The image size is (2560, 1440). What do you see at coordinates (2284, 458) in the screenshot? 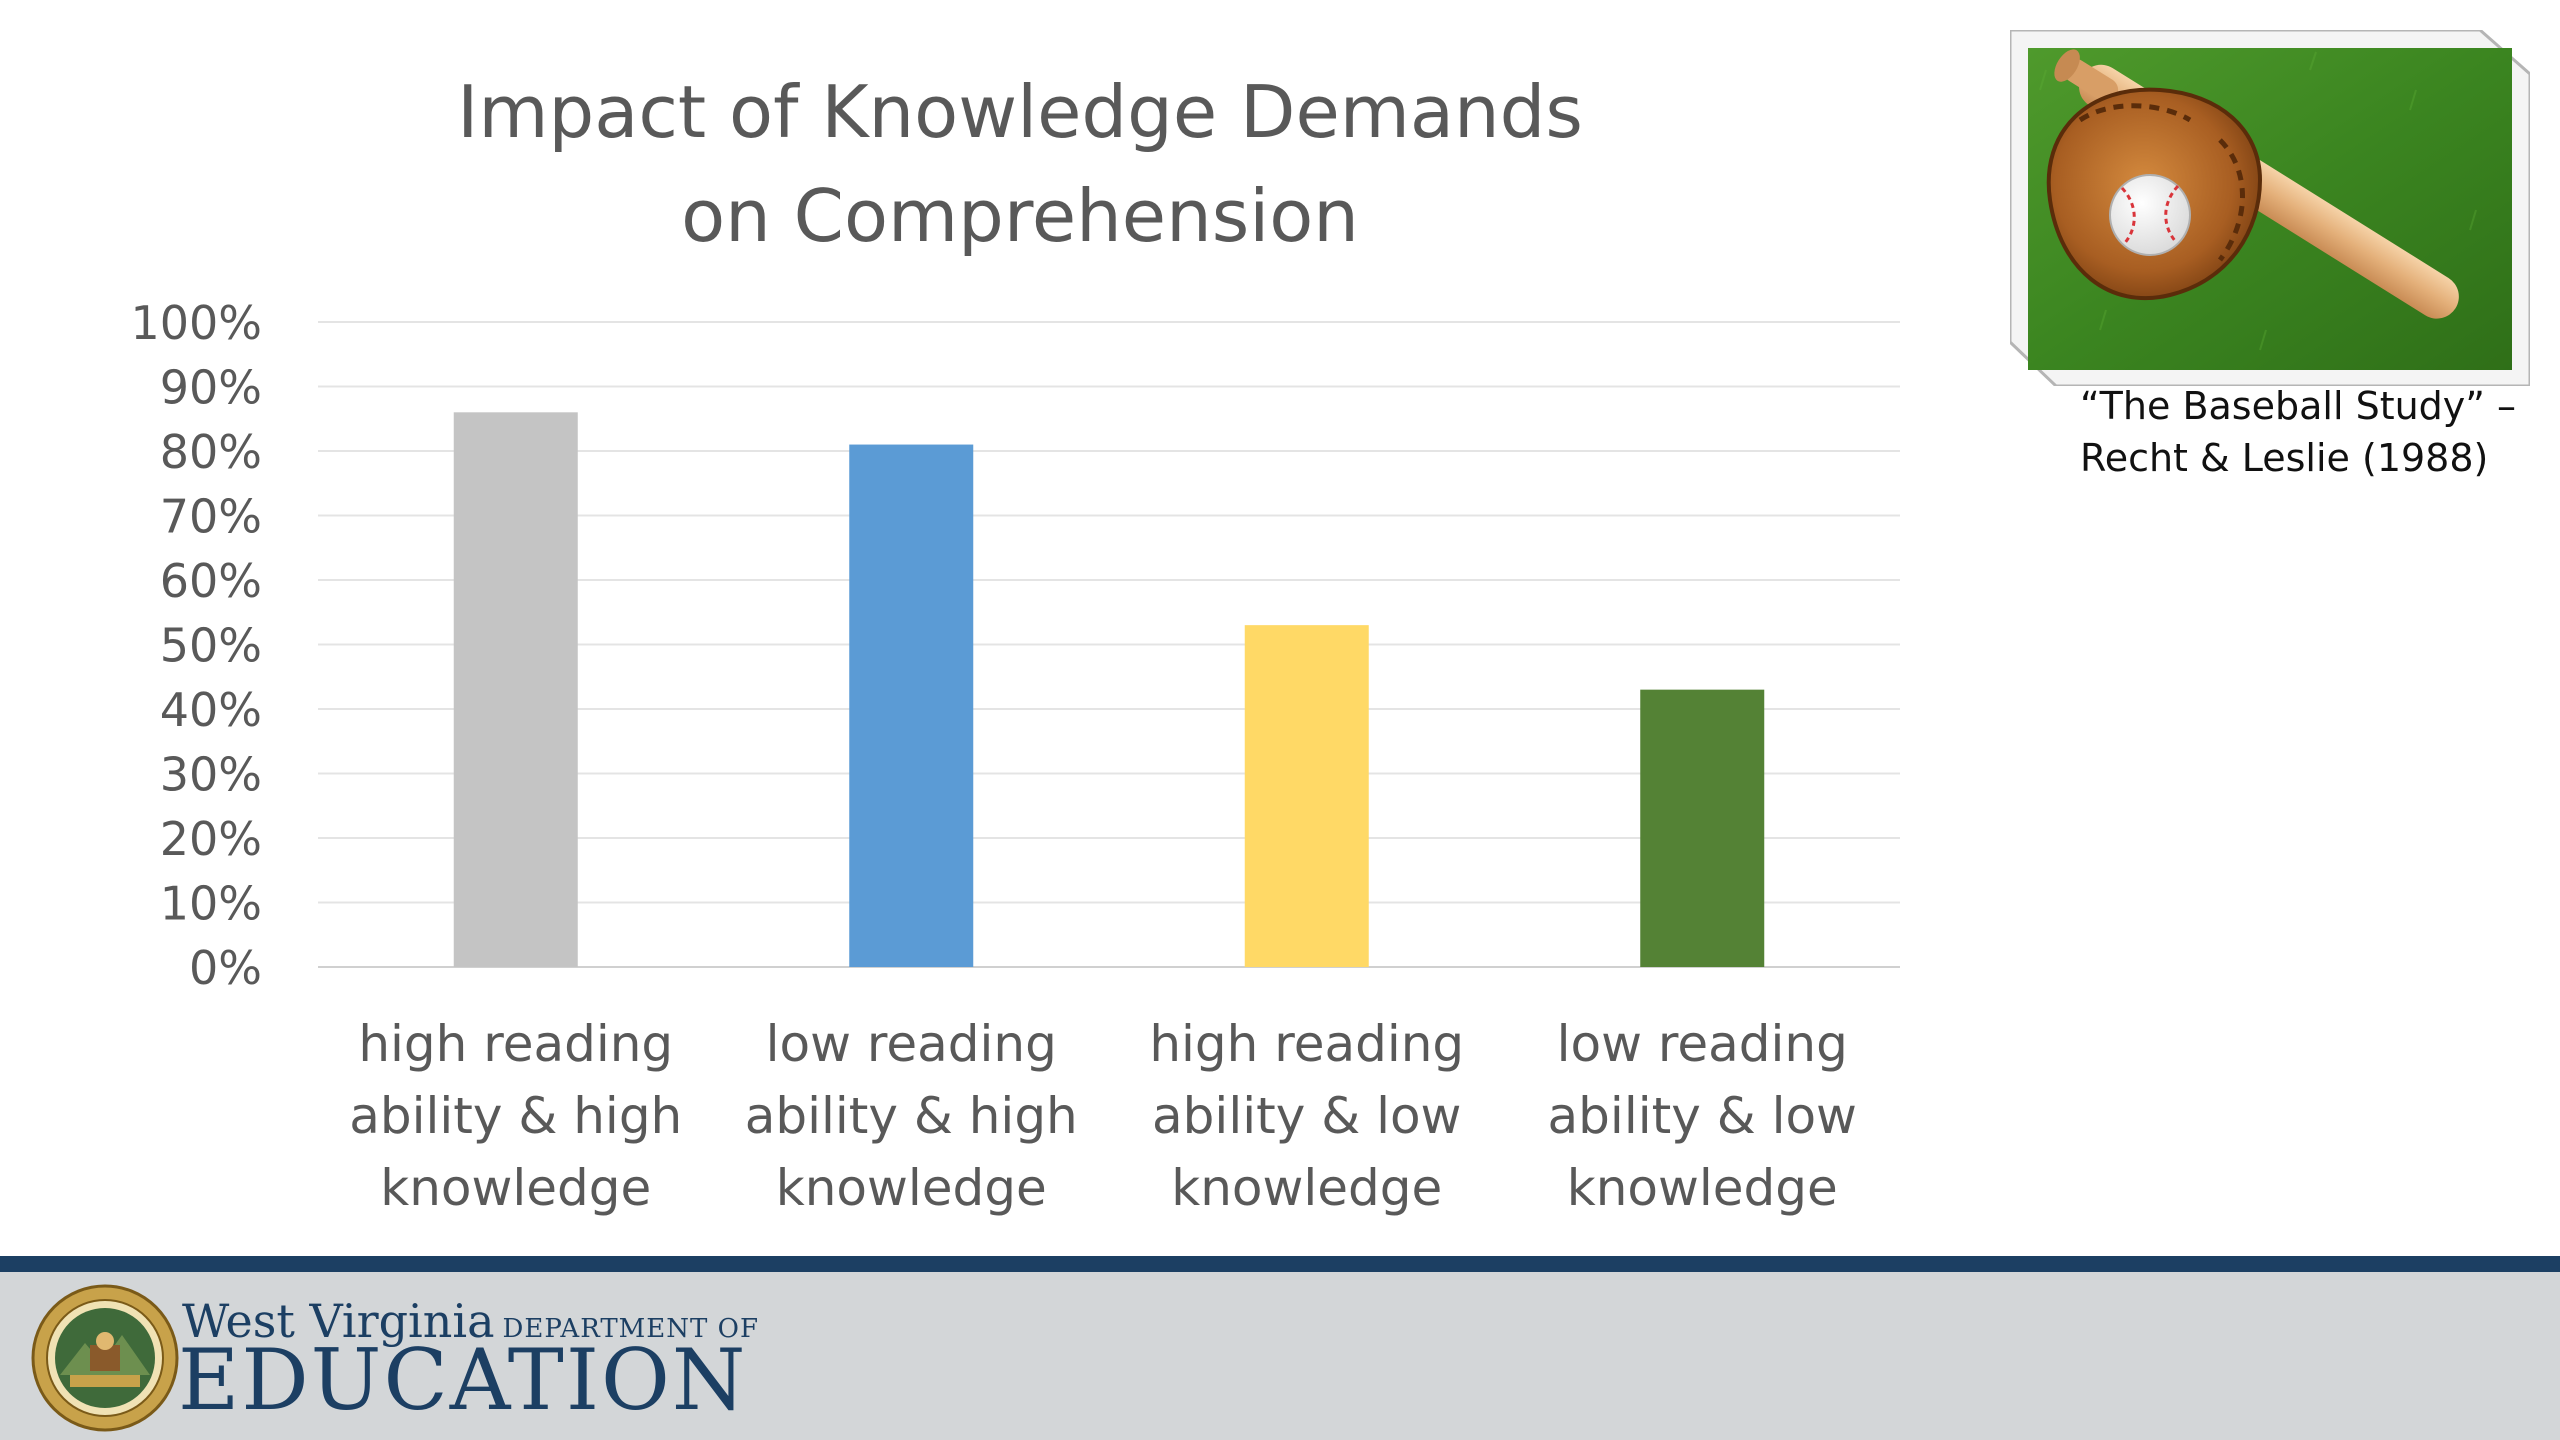
I see `photo-caption-line-2: Recht & Leslie (1988)` at bounding box center [2284, 458].